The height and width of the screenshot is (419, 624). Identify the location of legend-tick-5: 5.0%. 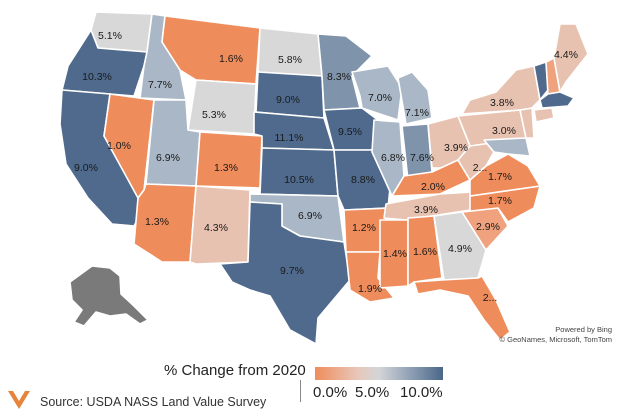
(372, 392).